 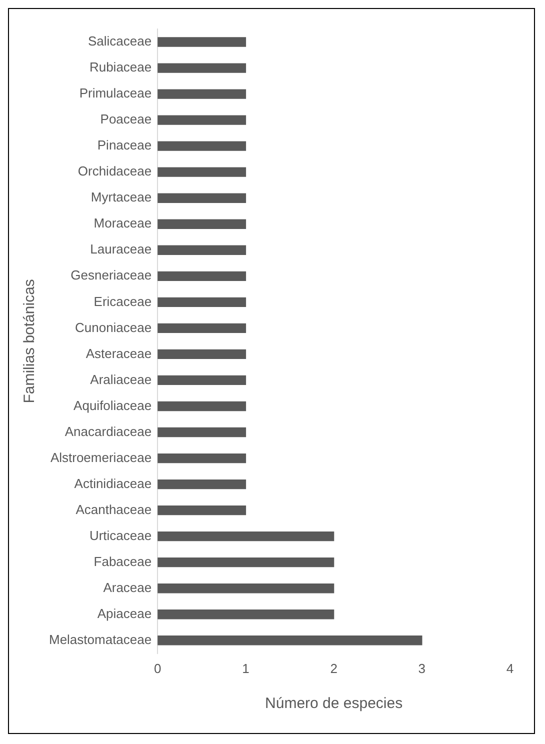 What do you see at coordinates (158, 668) in the screenshot?
I see `x-tick-label: 0` at bounding box center [158, 668].